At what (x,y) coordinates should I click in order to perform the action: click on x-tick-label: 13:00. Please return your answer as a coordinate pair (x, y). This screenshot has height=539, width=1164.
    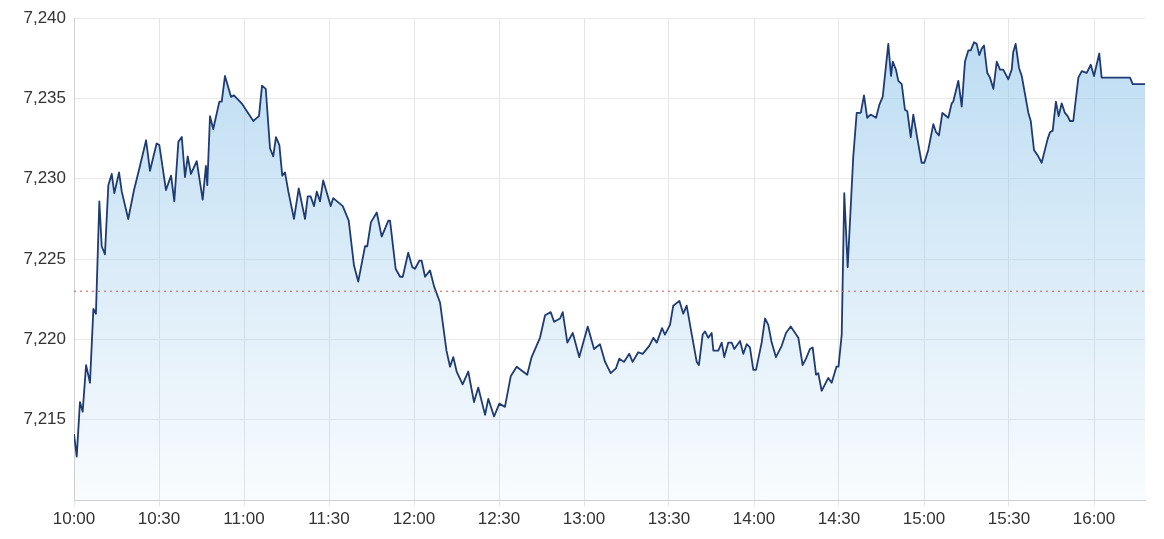
    Looking at the image, I should click on (584, 518).